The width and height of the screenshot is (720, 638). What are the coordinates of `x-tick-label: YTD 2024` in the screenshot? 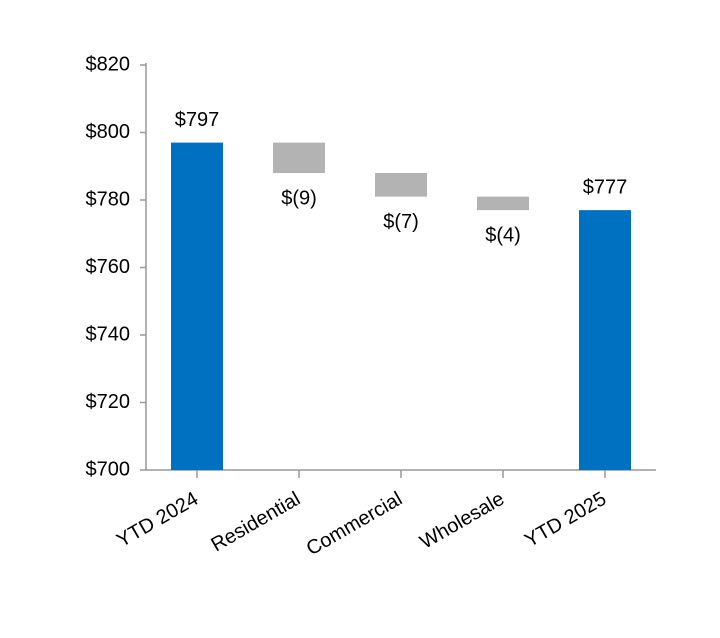 It's located at (157, 520).